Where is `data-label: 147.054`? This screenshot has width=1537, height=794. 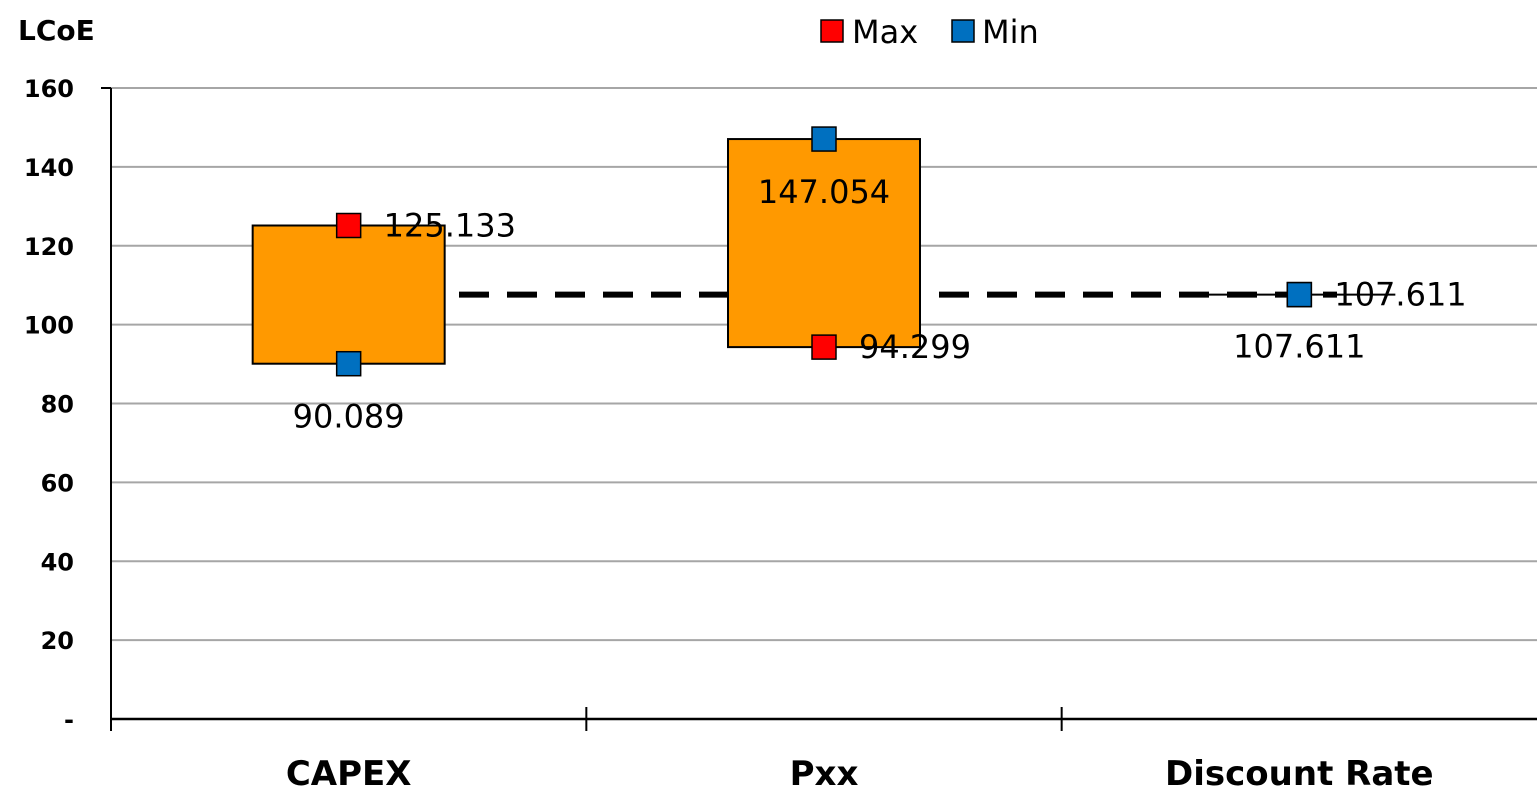 data-label: 147.054 is located at coordinates (824, 192).